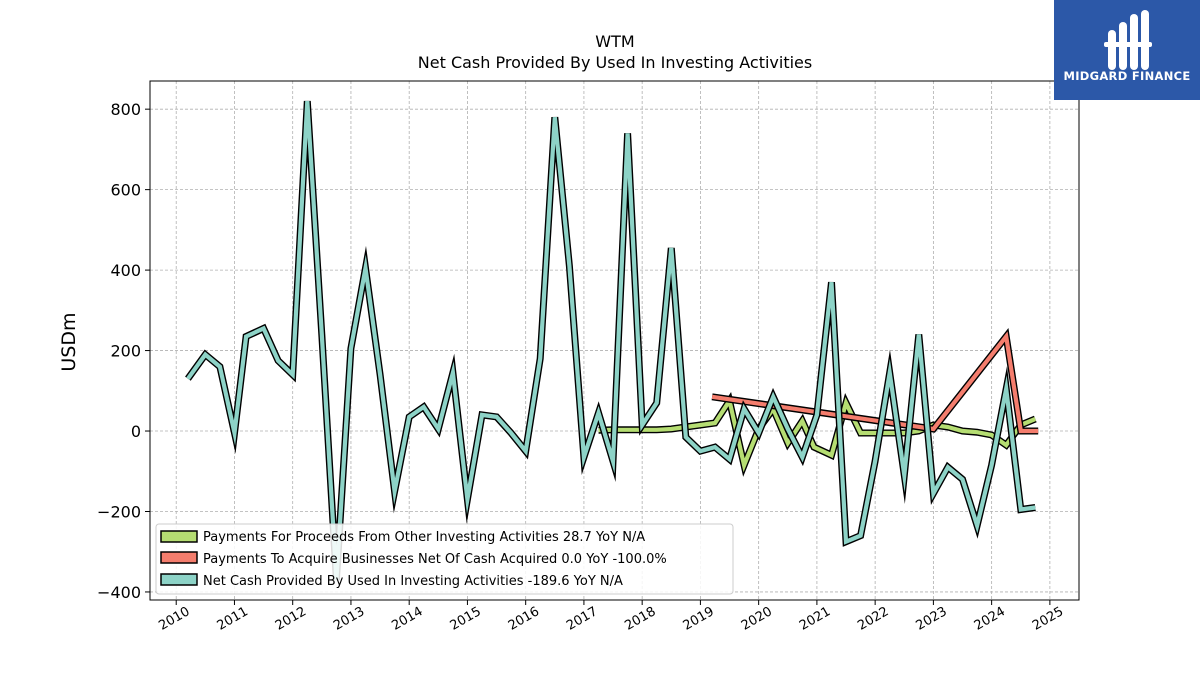  What do you see at coordinates (125, 190) in the screenshot?
I see `y-tick-label: 600` at bounding box center [125, 190].